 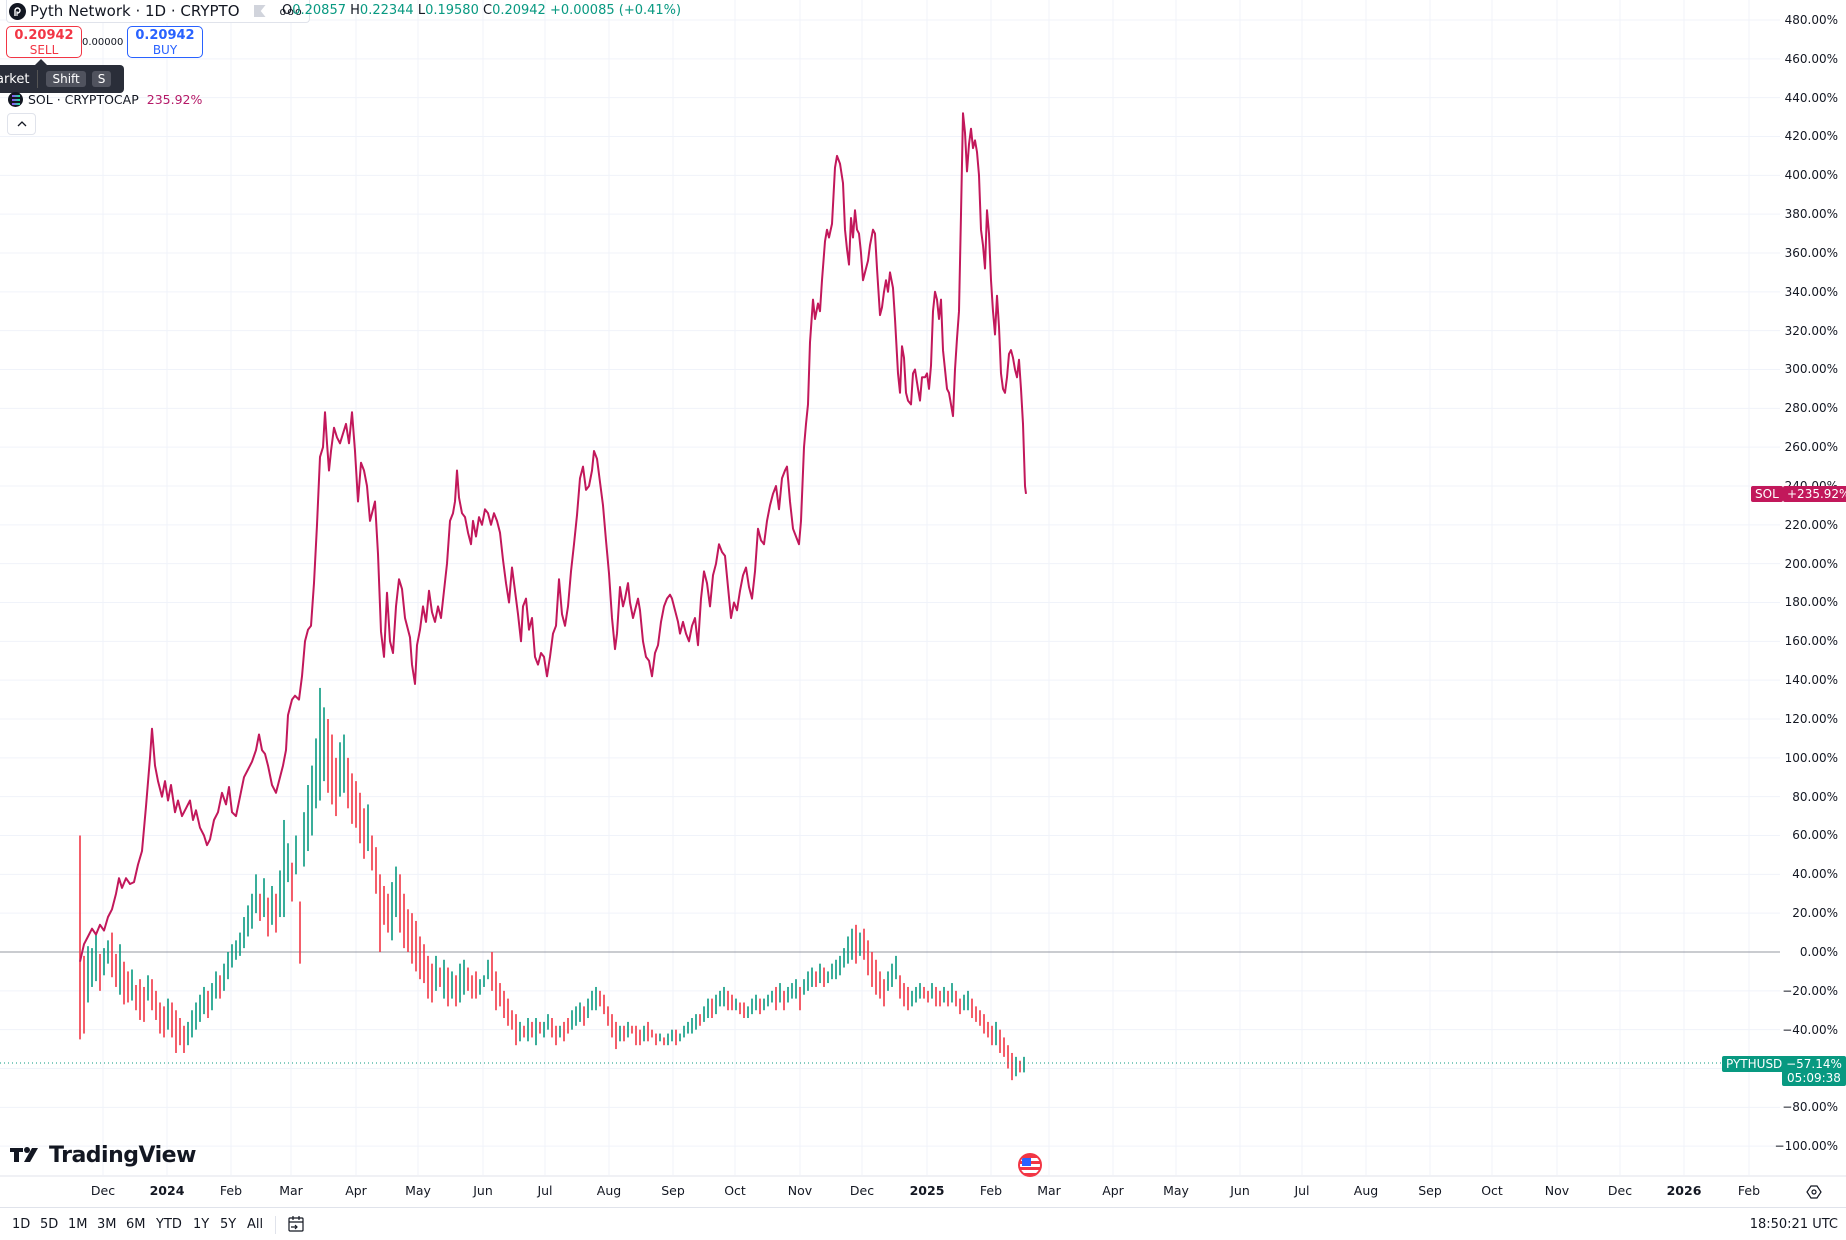 What do you see at coordinates (255, 1224) in the screenshot?
I see `range-all-button: All` at bounding box center [255, 1224].